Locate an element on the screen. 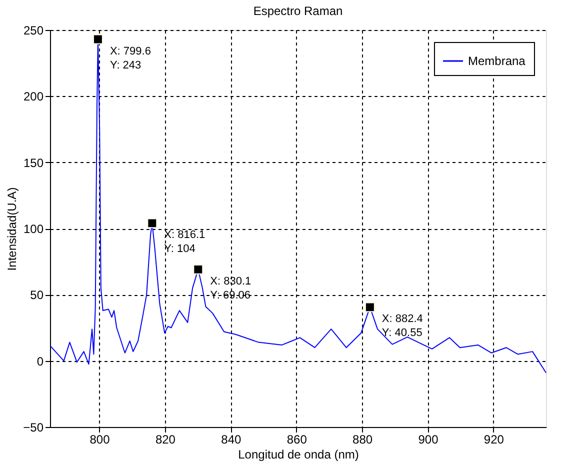 The image size is (567, 476). annotation: X: 882.4 Y: 40.55 is located at coordinates (402, 326).